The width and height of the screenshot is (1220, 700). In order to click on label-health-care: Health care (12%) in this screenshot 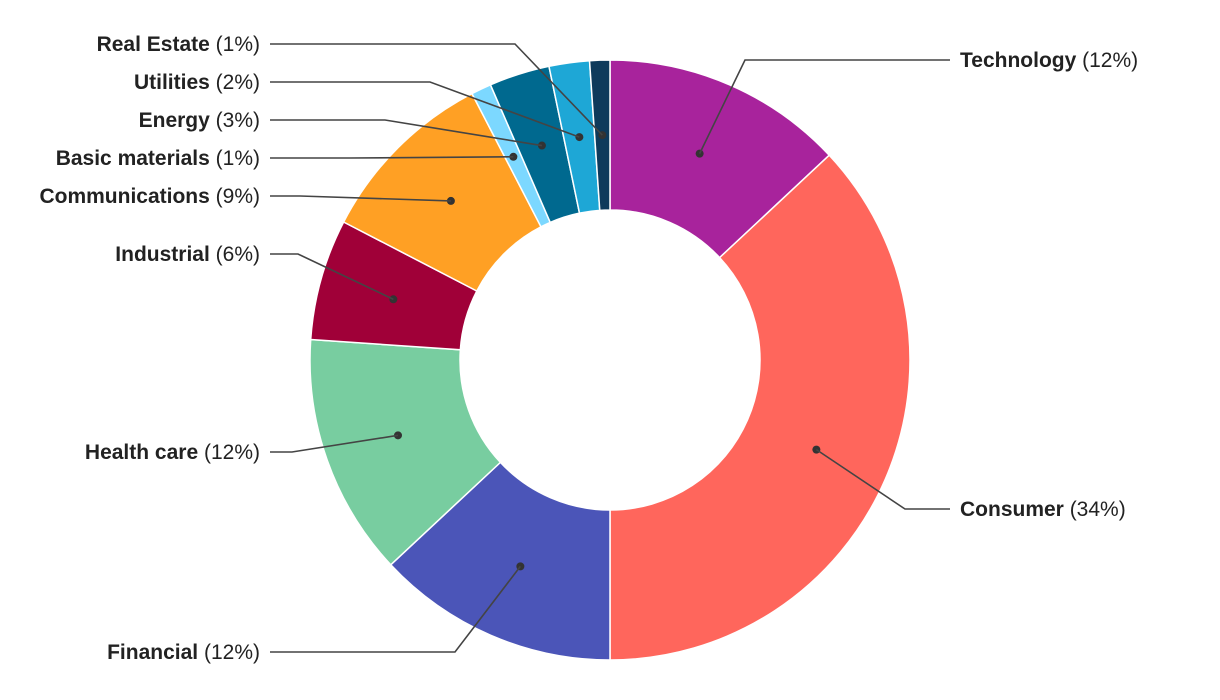, I will do `click(172, 452)`.